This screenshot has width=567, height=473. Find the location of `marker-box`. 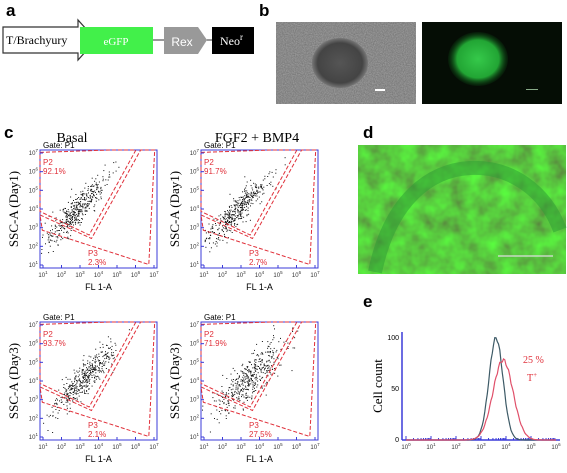

marker-box is located at coordinates (233, 40).